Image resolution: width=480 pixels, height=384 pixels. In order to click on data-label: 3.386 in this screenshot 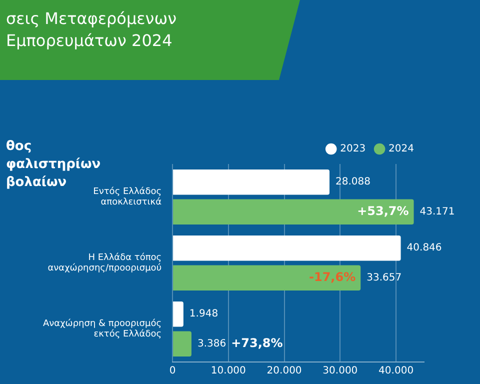, I will do `click(211, 344)`.